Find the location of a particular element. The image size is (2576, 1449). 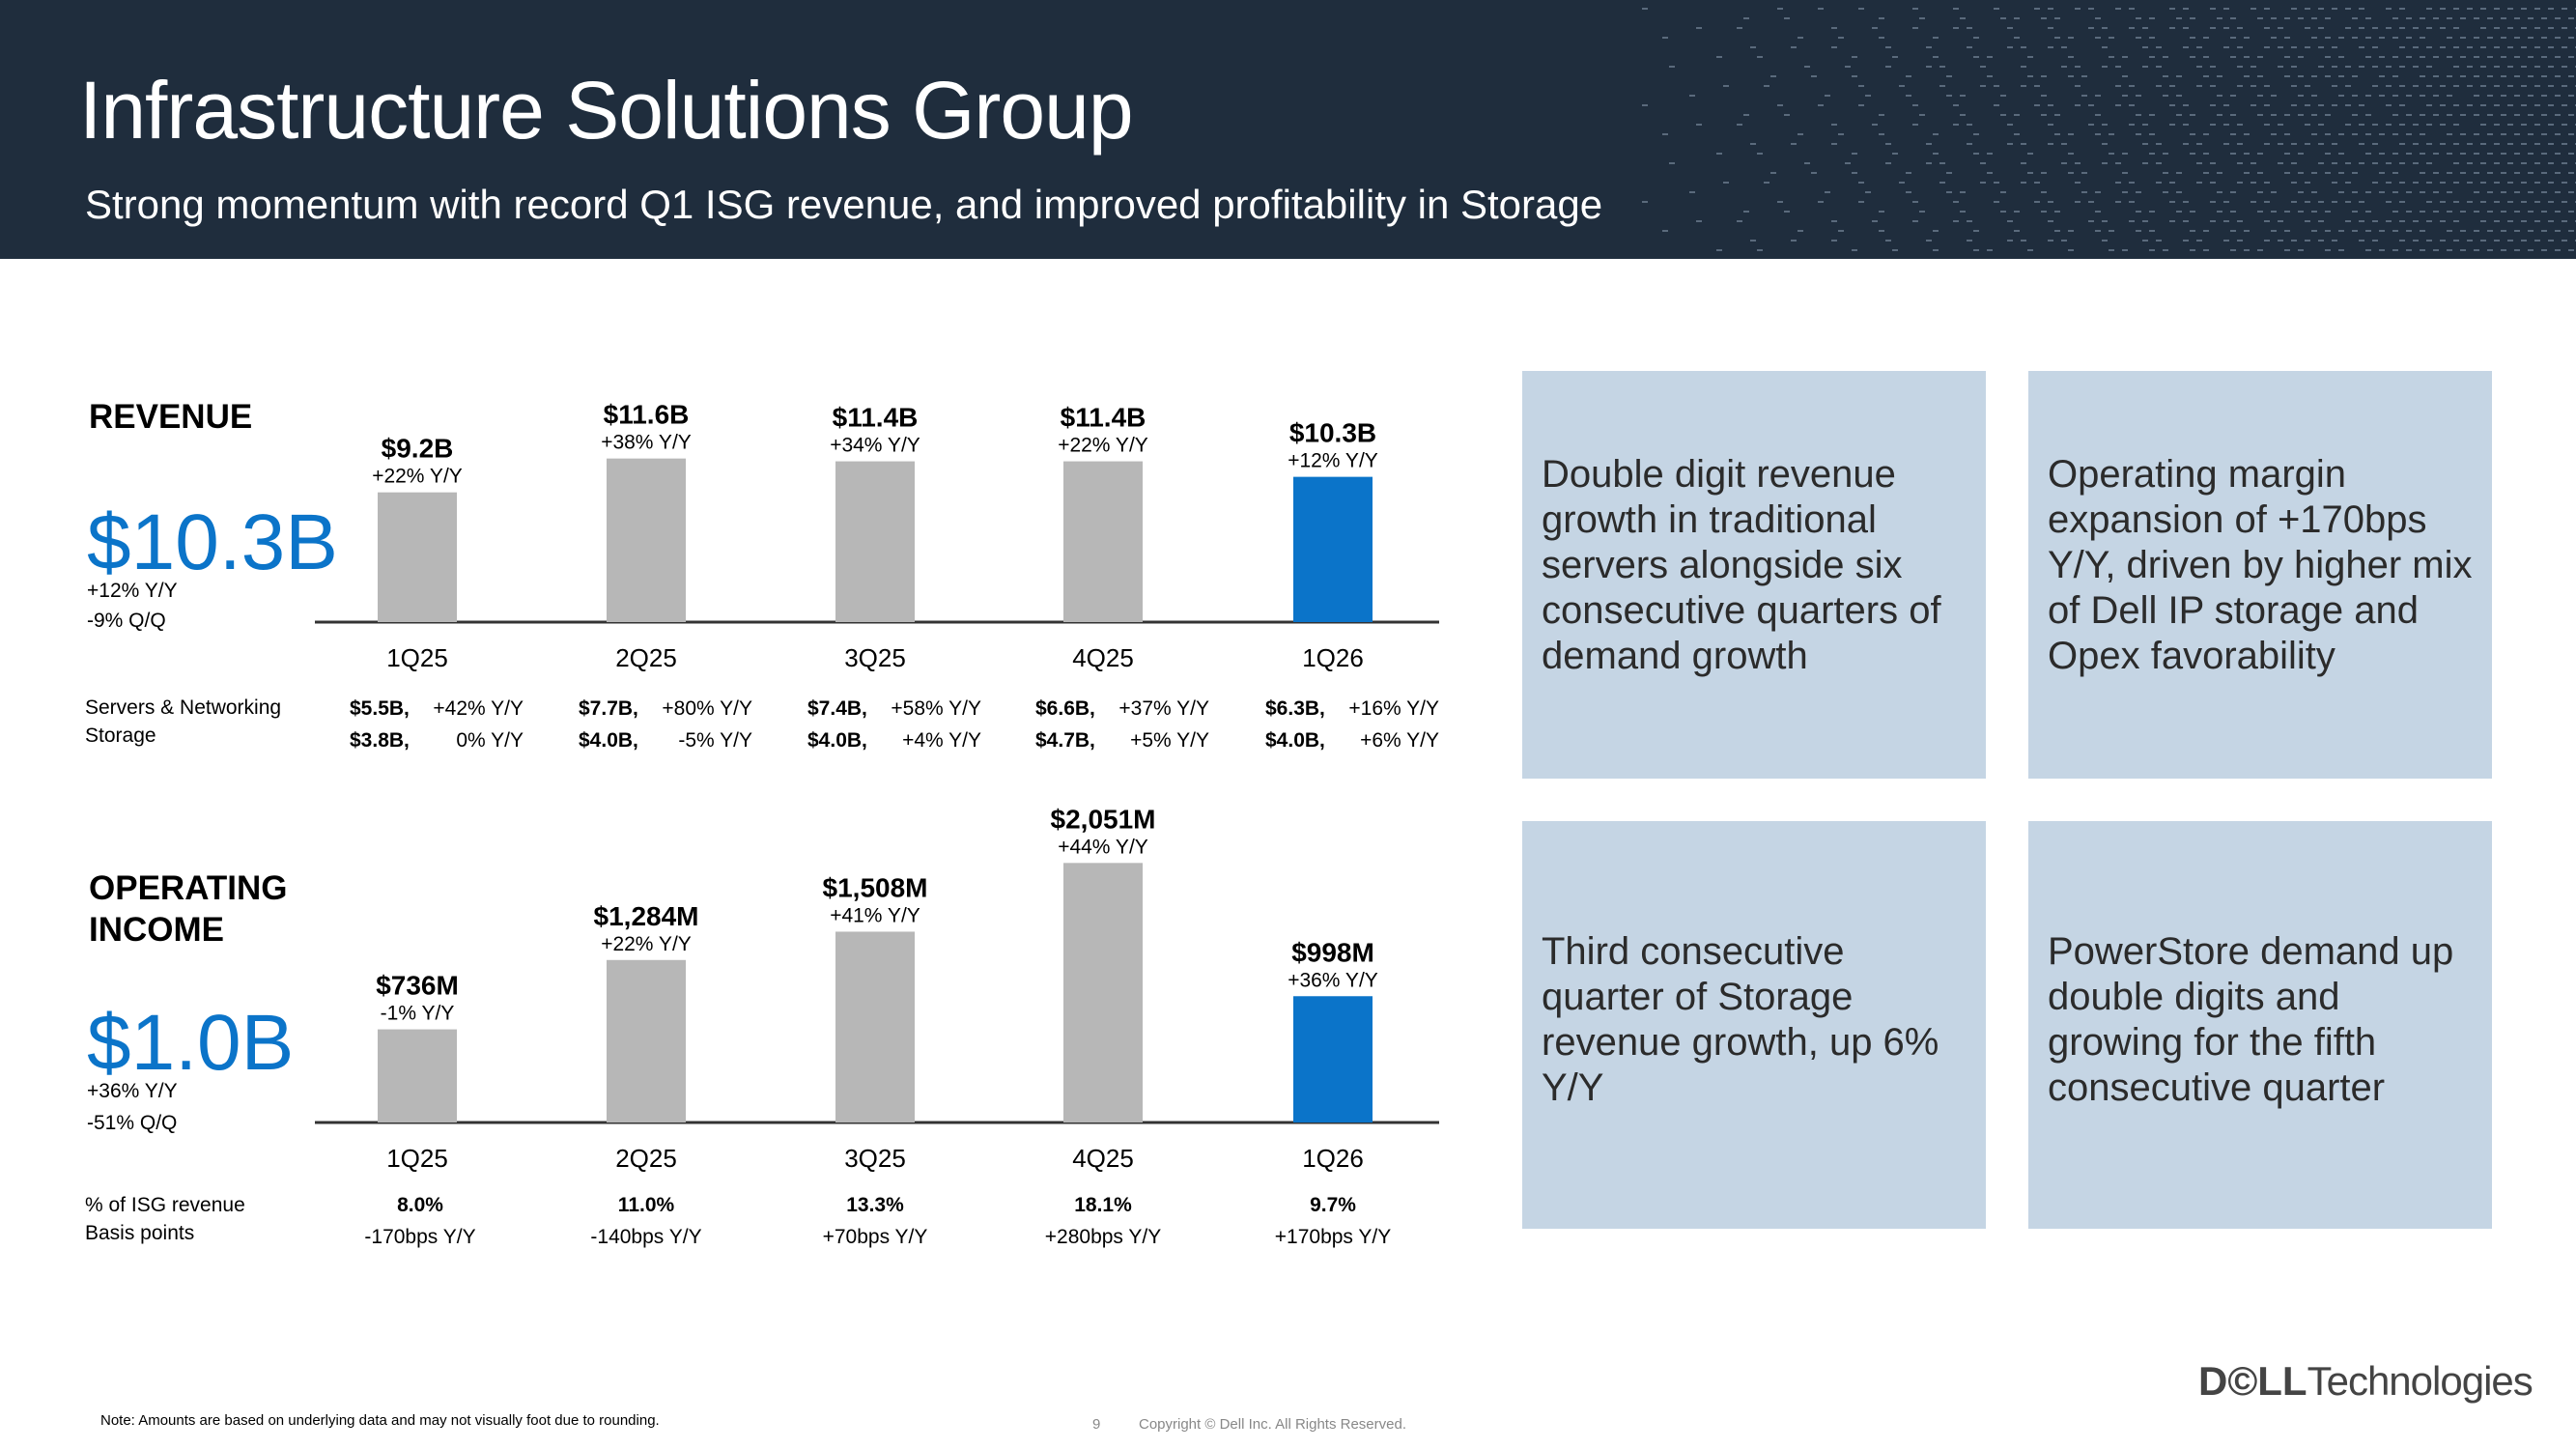

revenue-table-growth: +37% Y/Y is located at coordinates (1163, 708).